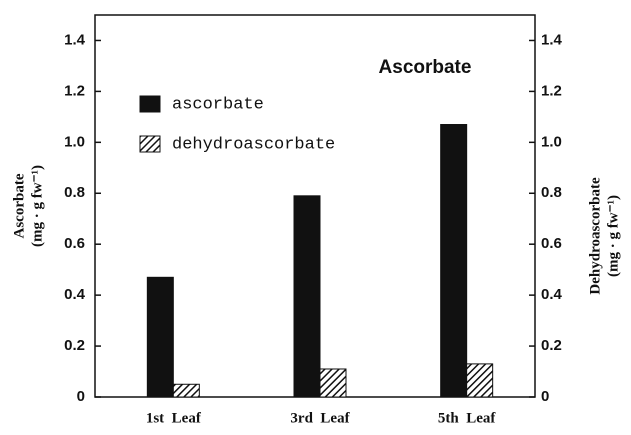 The height and width of the screenshot is (435, 631). I want to click on y2-tick-label: 1.4, so click(552, 39).